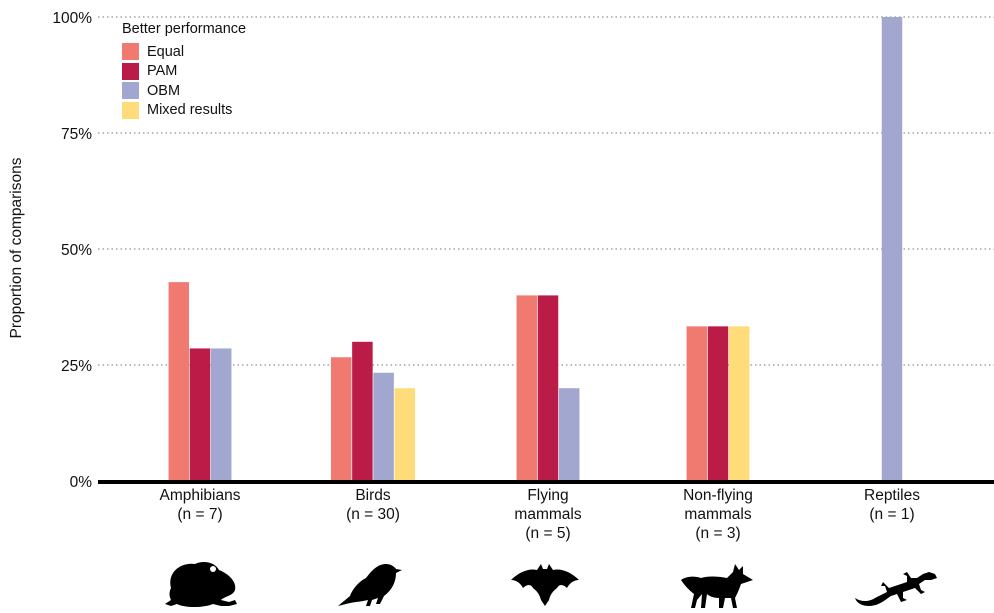  I want to click on y-axis-label: Proportion of comparisons, so click(16, 247).